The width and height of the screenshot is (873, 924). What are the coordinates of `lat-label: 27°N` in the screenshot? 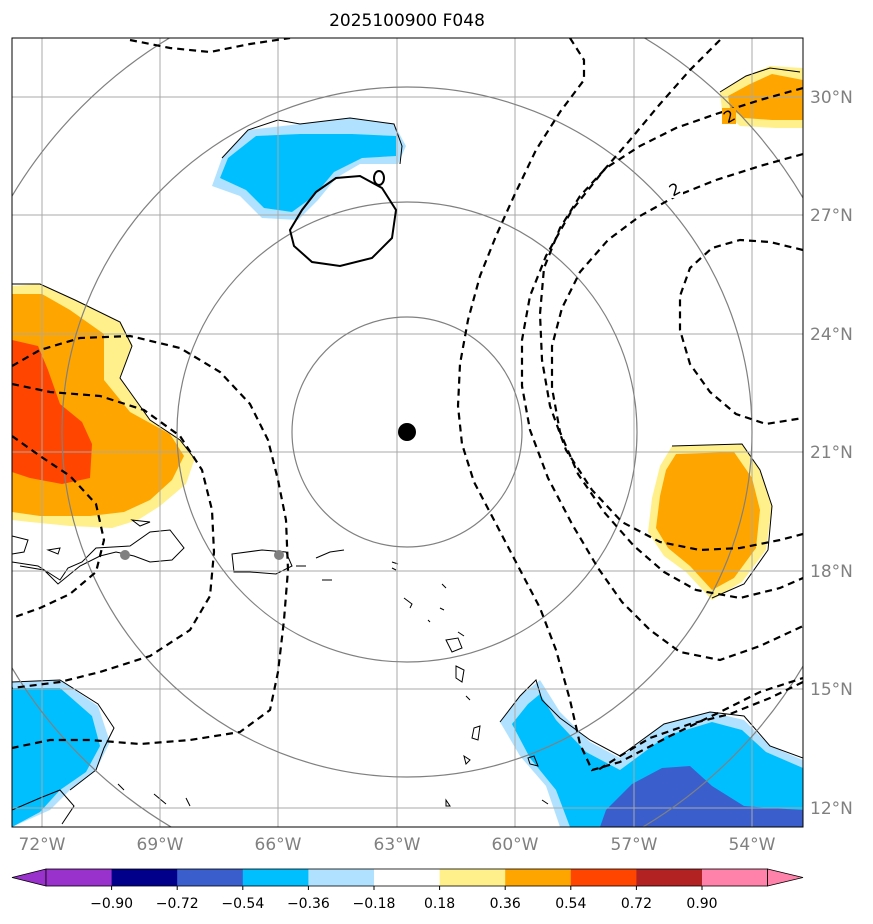 It's located at (831, 216).